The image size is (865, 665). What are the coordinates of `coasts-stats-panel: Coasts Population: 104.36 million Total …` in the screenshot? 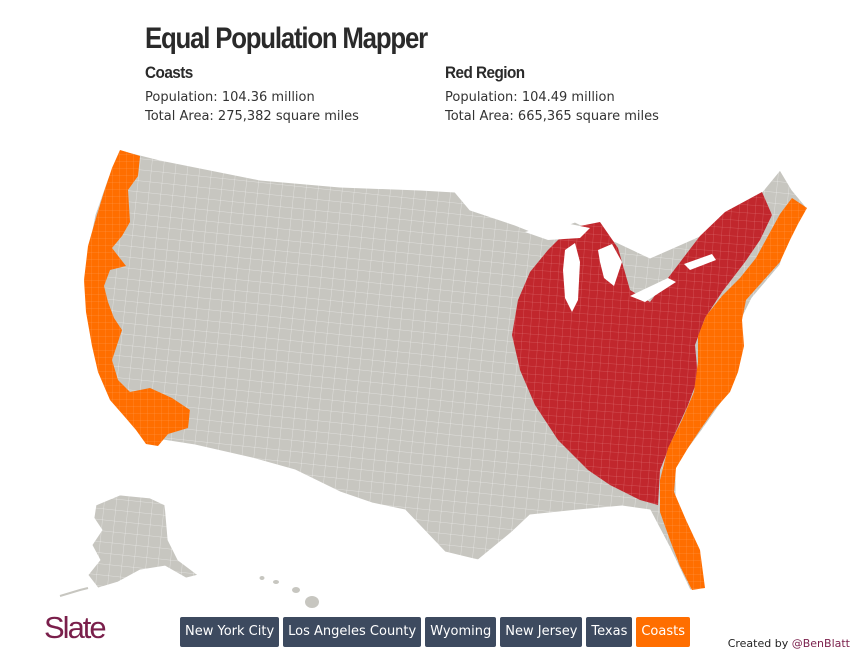 It's located at (290, 94).